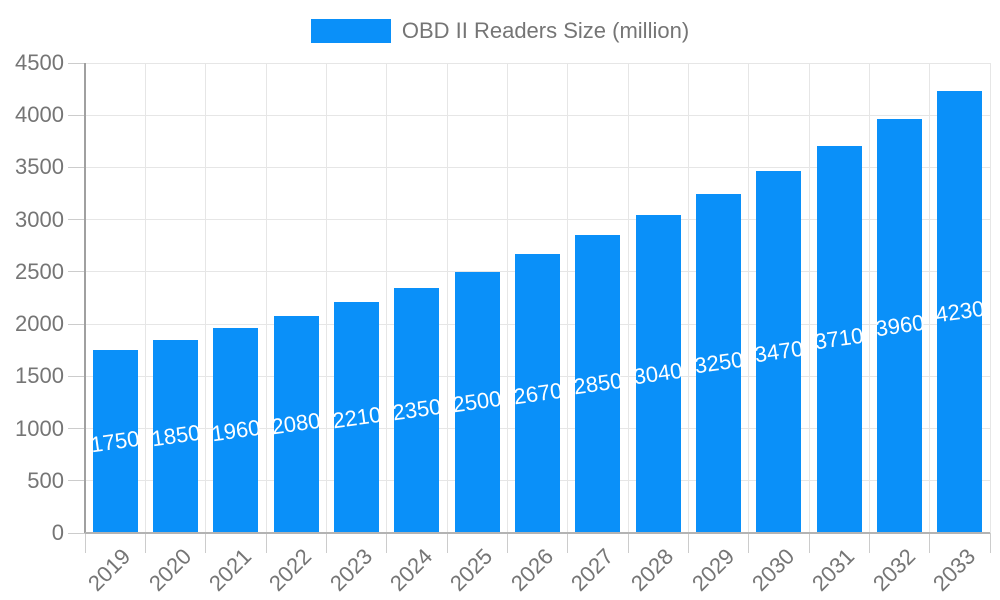 The image size is (1000, 600). What do you see at coordinates (417, 410) in the screenshot?
I see `bar-2024` at bounding box center [417, 410].